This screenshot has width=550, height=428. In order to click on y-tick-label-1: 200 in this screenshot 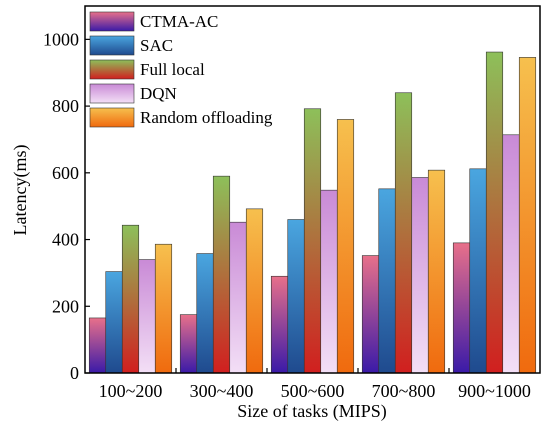, I will do `click(65, 306)`.